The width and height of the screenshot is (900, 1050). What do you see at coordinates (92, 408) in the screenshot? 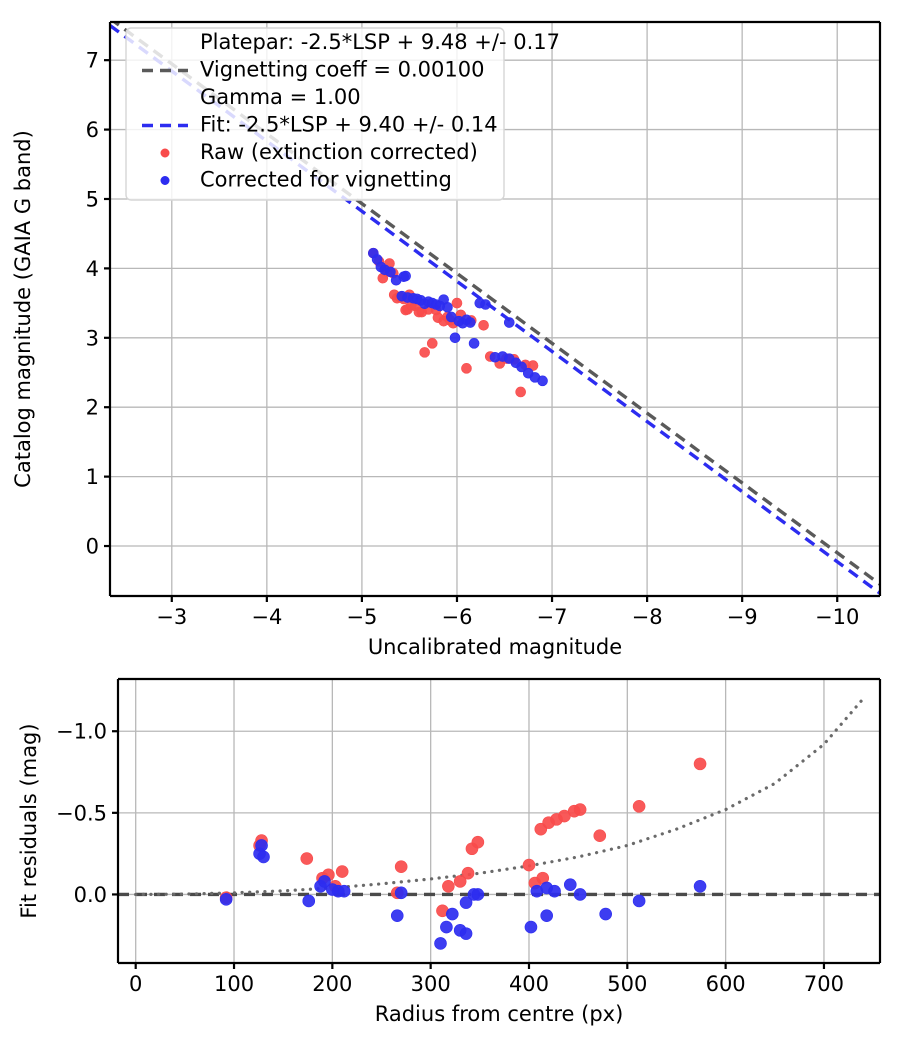
I see `y-tick-label: 2` at bounding box center [92, 408].